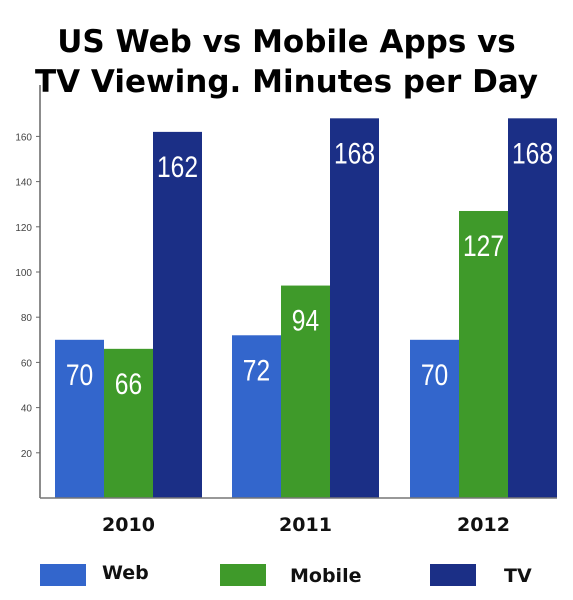  Describe the element at coordinates (305, 320) in the screenshot. I see `bar-value-label: 94` at that location.